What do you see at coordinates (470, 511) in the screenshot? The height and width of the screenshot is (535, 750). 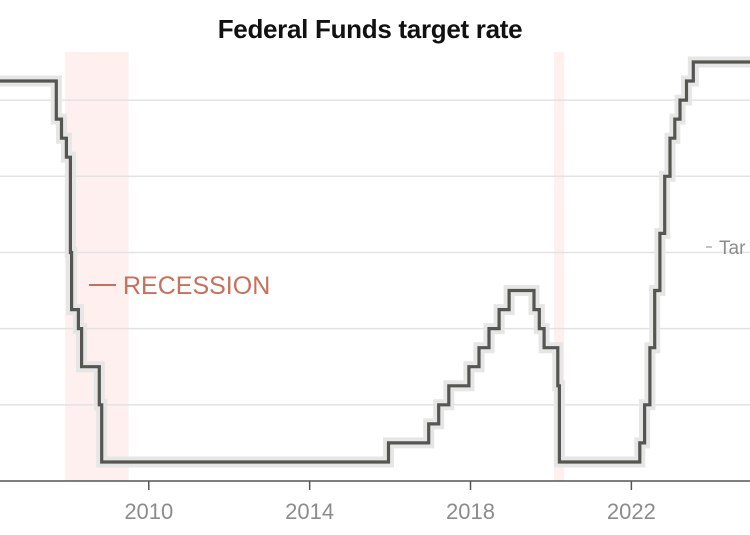 I see `x-tick-label: 2018` at bounding box center [470, 511].